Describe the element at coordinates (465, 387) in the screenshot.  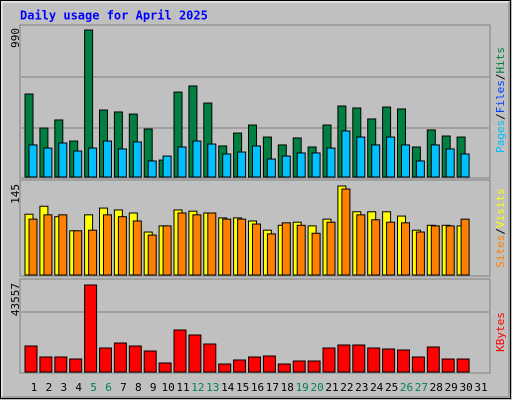
I see `x-tick-label: 30` at that location.